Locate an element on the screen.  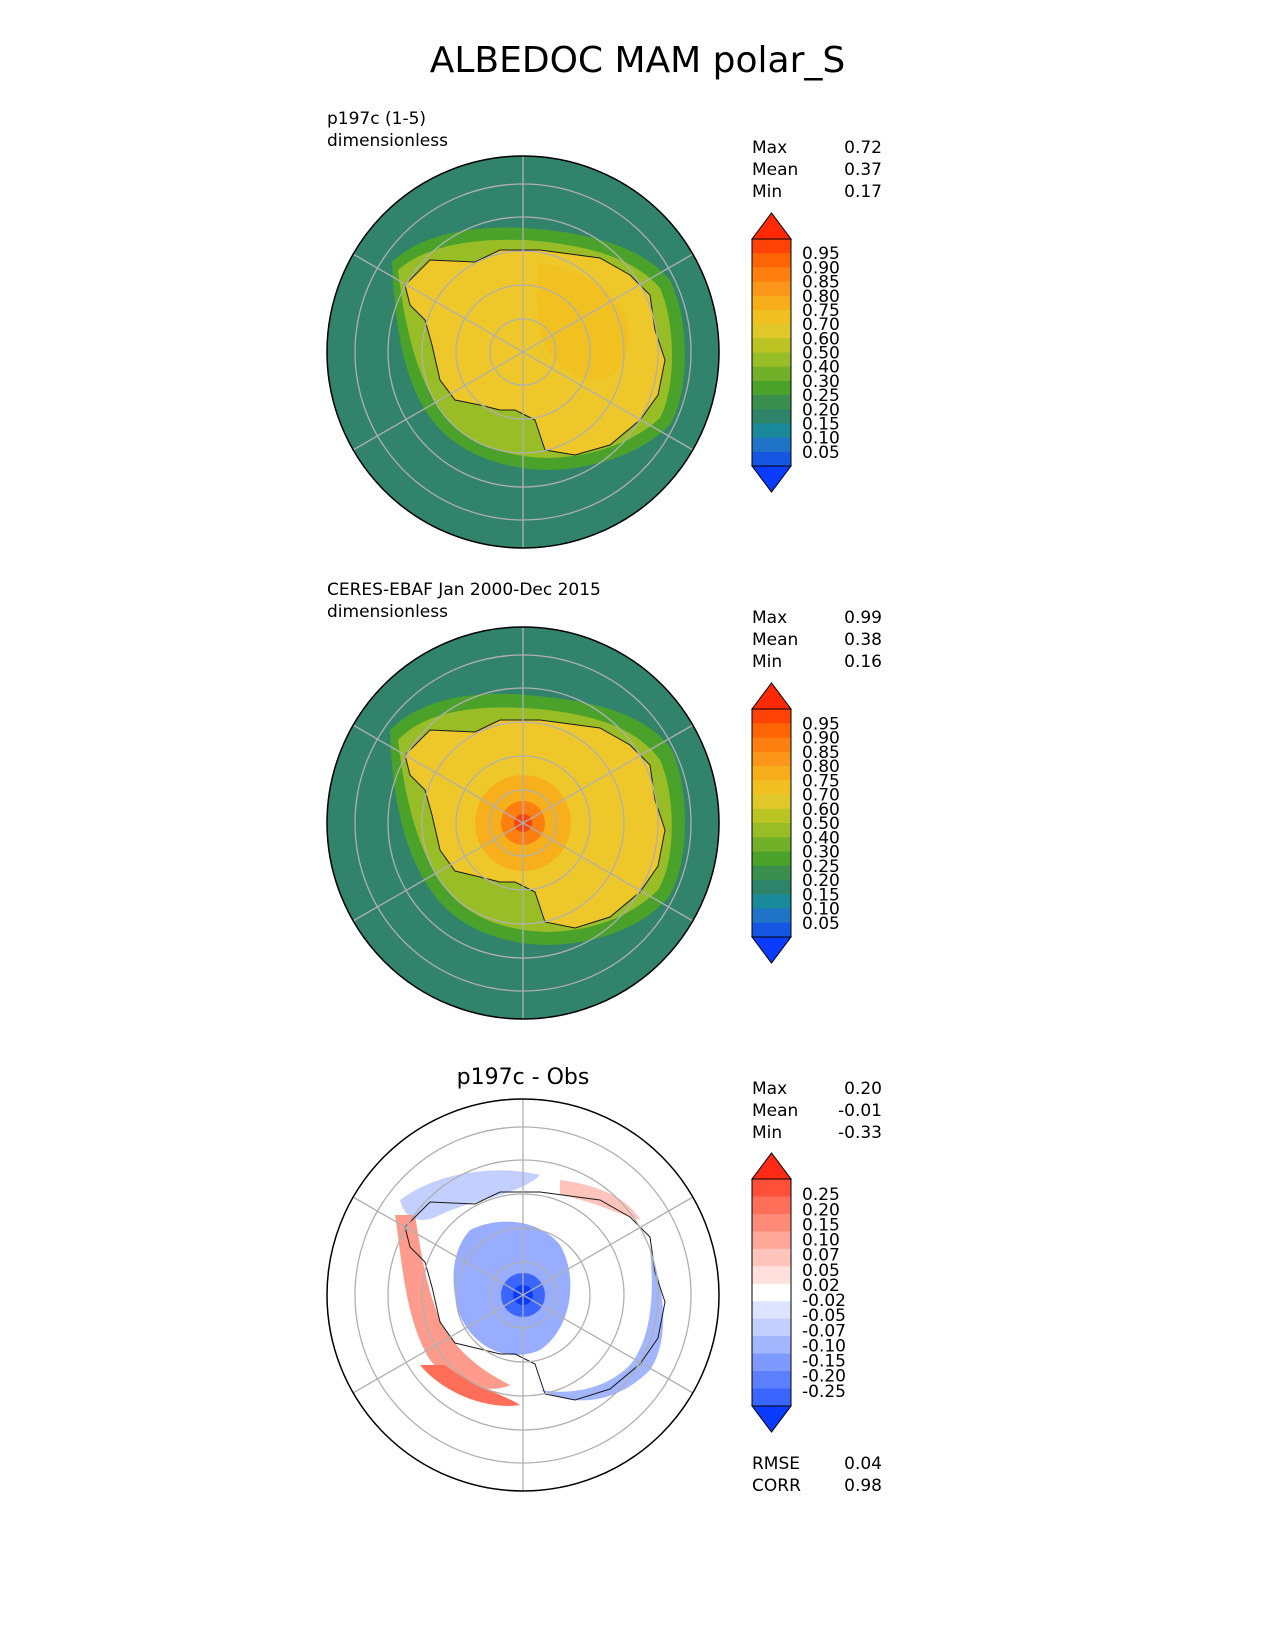
stat-min-value: 0.17 is located at coordinates (863, 192).